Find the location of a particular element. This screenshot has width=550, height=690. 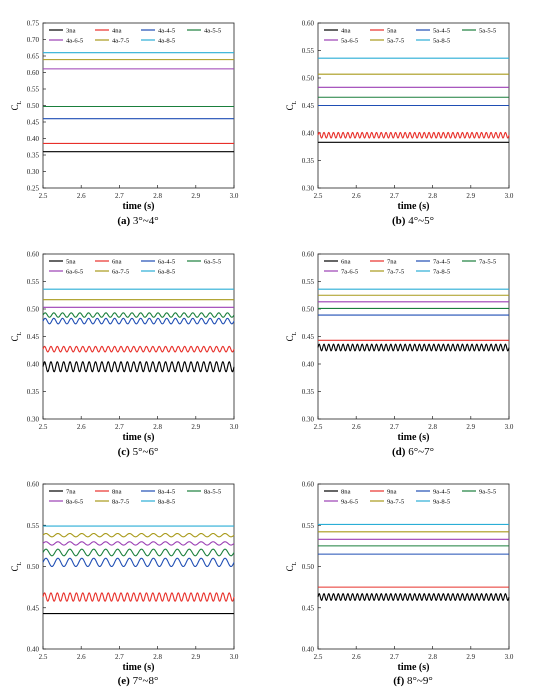

caption-text: 5°~6° is located at coordinates (145, 452).